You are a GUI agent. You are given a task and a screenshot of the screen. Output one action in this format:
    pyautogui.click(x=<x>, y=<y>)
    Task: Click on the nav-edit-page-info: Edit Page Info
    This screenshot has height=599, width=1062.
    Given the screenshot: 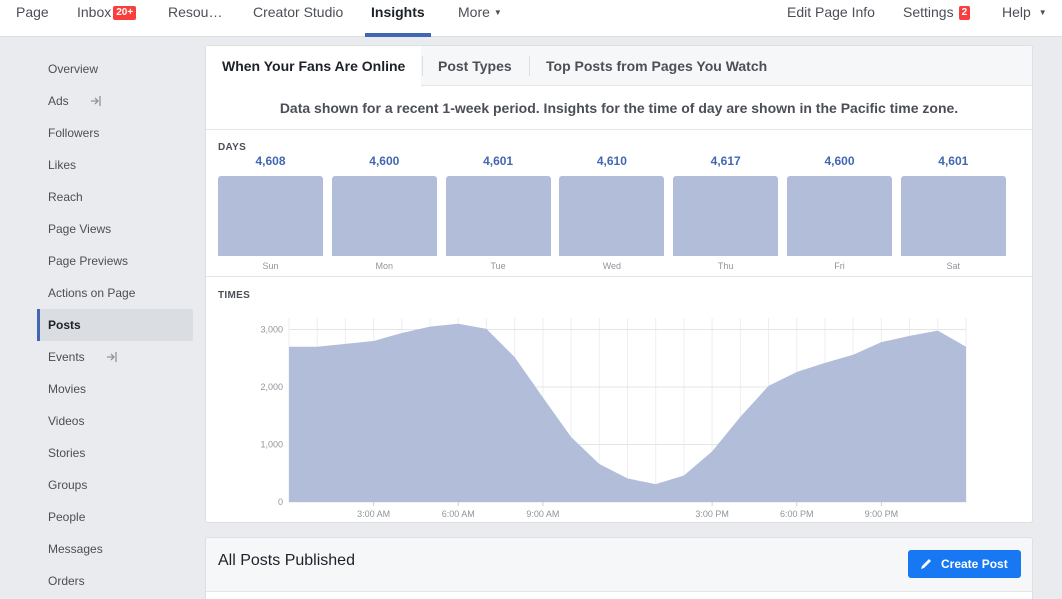 What is the action you would take?
    pyautogui.click(x=831, y=18)
    